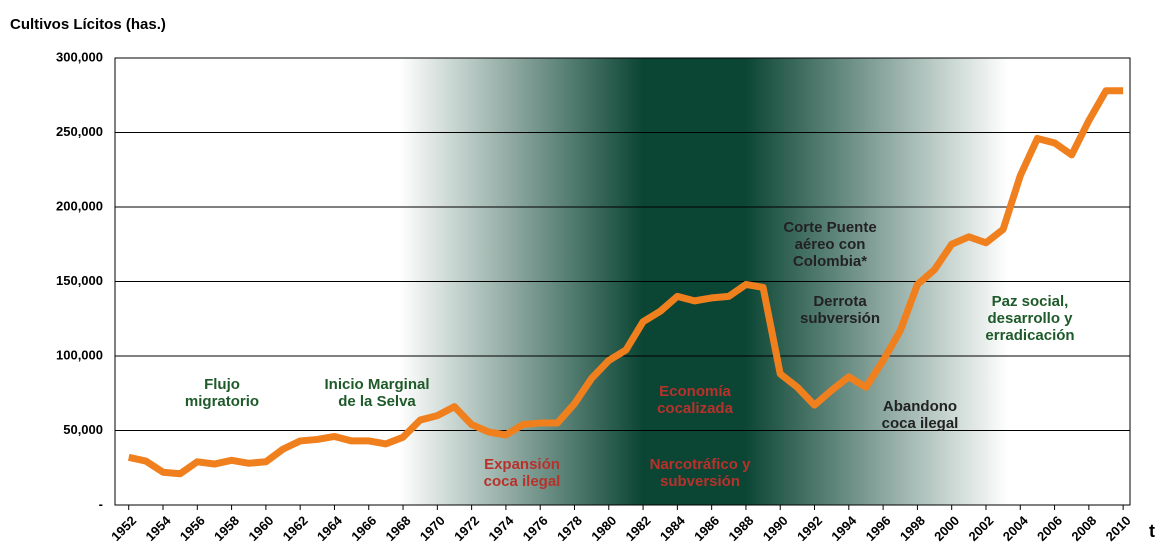  Describe the element at coordinates (222, 401) in the screenshot. I see `annotation: migratorio` at that location.